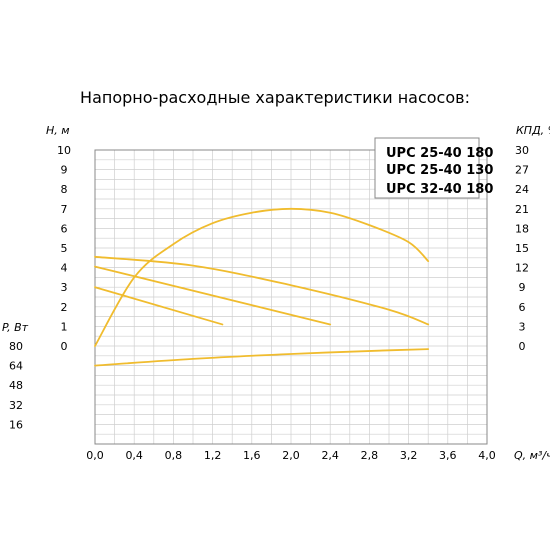  Describe the element at coordinates (174, 455) in the screenshot. I see `x-tick-label: 0,8` at that location.